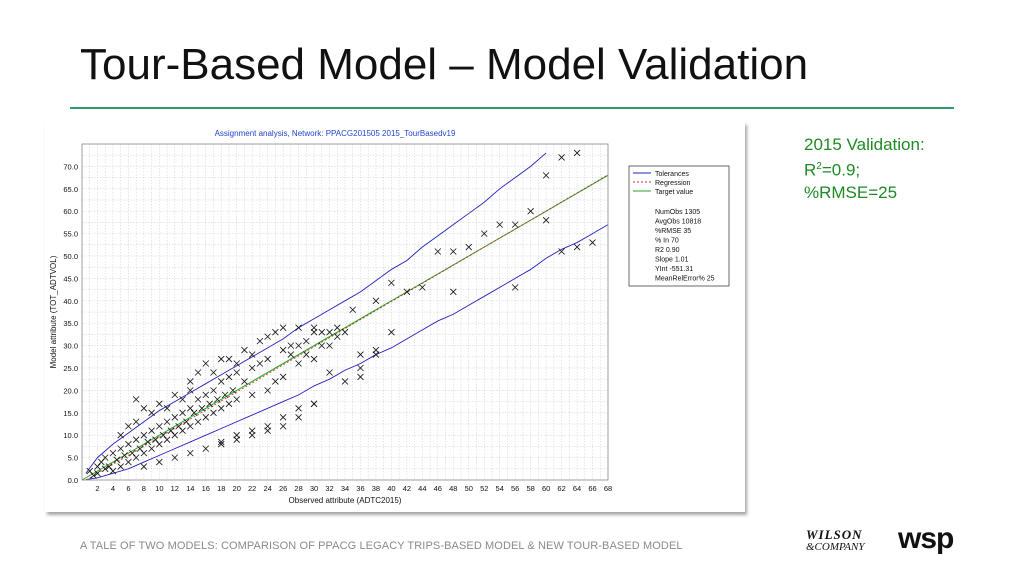 The image size is (1024, 576). What do you see at coordinates (608, 488) in the screenshot?
I see `x-tick-label: 68` at bounding box center [608, 488].